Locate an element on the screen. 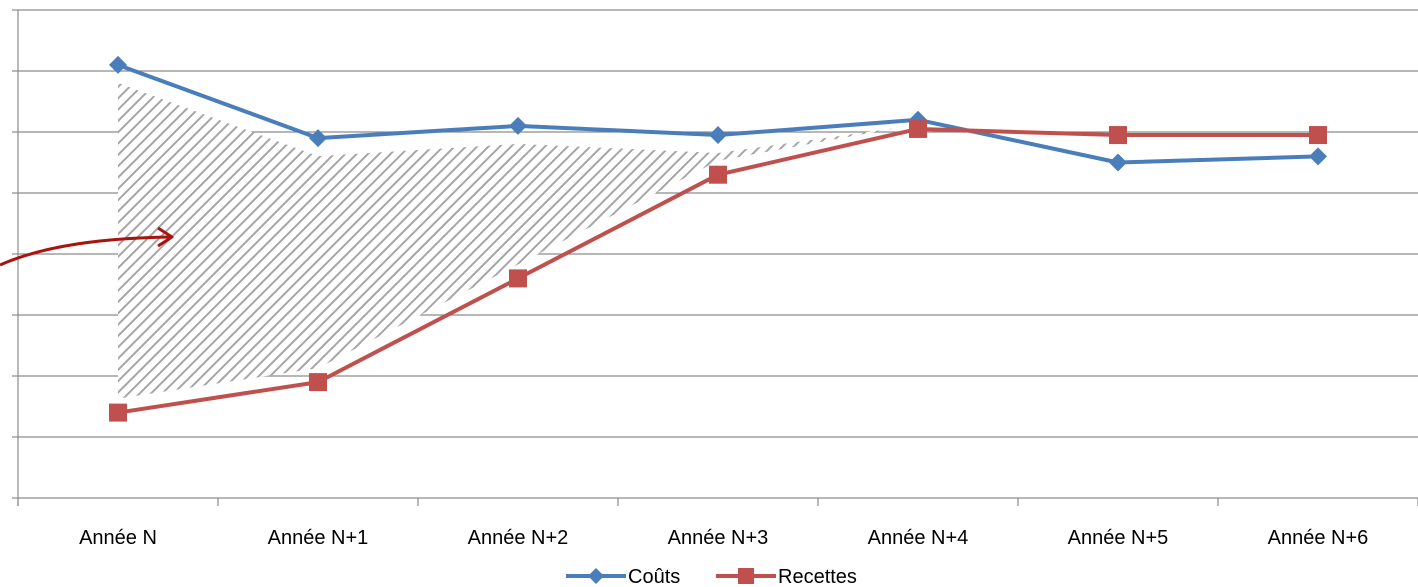  annotation-arrow is located at coordinates (85, 251).